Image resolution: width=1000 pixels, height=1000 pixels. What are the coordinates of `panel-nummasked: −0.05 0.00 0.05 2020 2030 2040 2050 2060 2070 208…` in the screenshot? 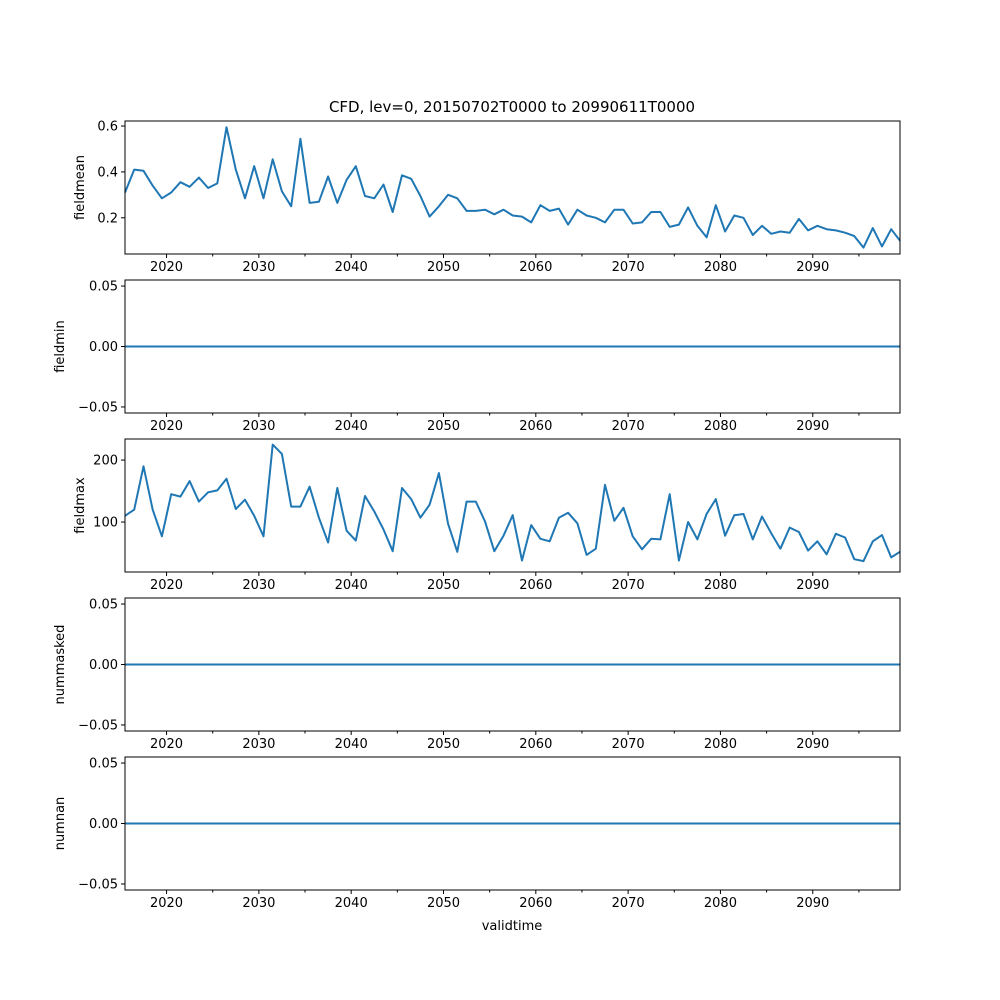 It's located at (477, 674).